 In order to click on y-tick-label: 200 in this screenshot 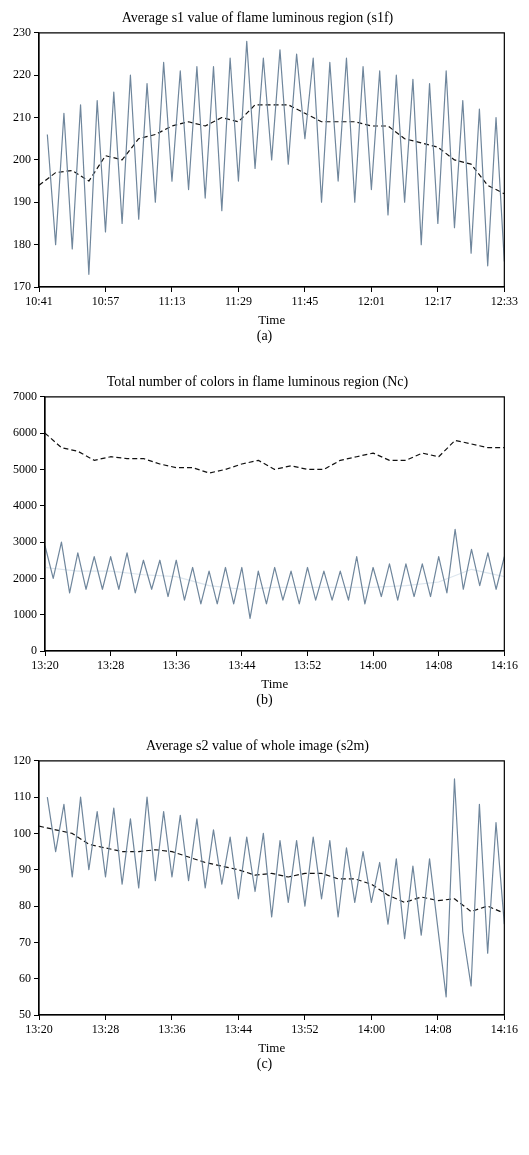, I will do `click(22, 159)`.